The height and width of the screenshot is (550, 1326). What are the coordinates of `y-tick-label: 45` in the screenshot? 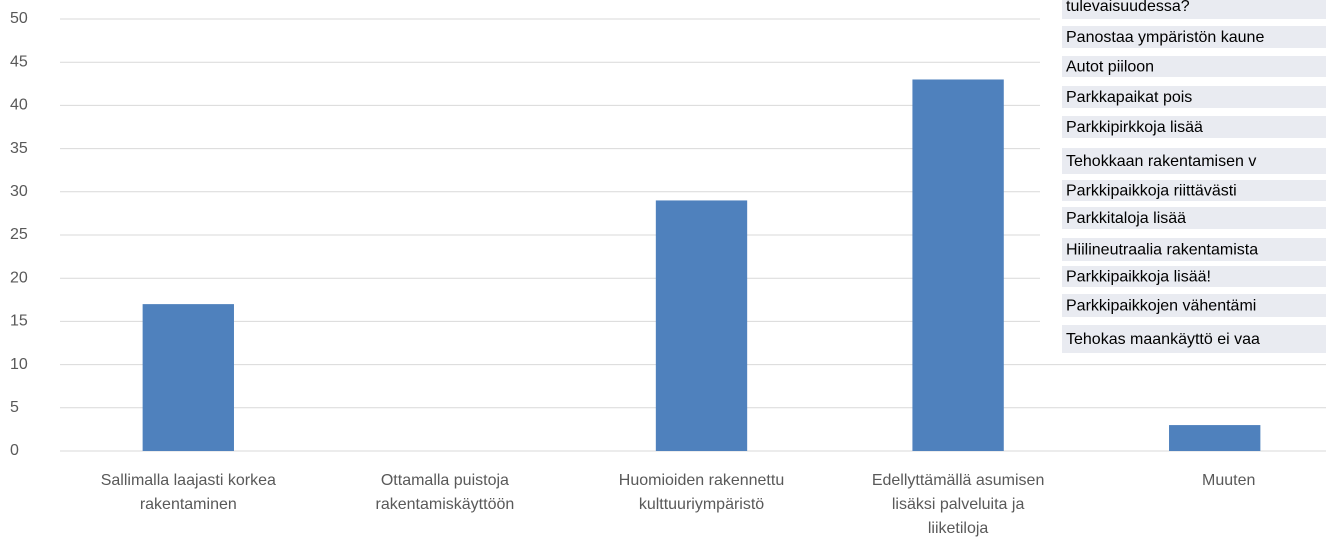 It's located at (19, 61).